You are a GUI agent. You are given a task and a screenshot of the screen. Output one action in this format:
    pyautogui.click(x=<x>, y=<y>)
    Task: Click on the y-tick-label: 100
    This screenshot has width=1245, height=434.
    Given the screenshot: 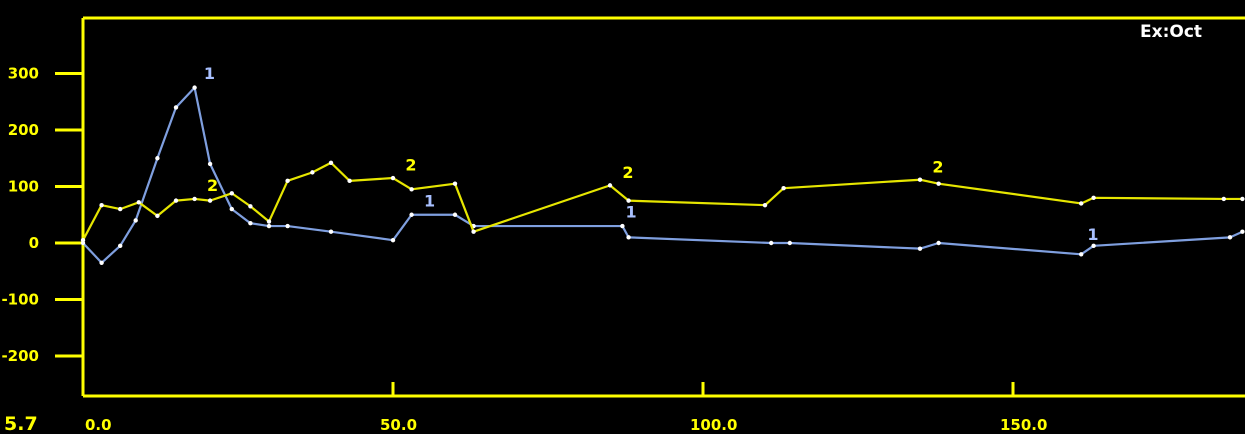 What is the action you would take?
    pyautogui.click(x=23, y=187)
    